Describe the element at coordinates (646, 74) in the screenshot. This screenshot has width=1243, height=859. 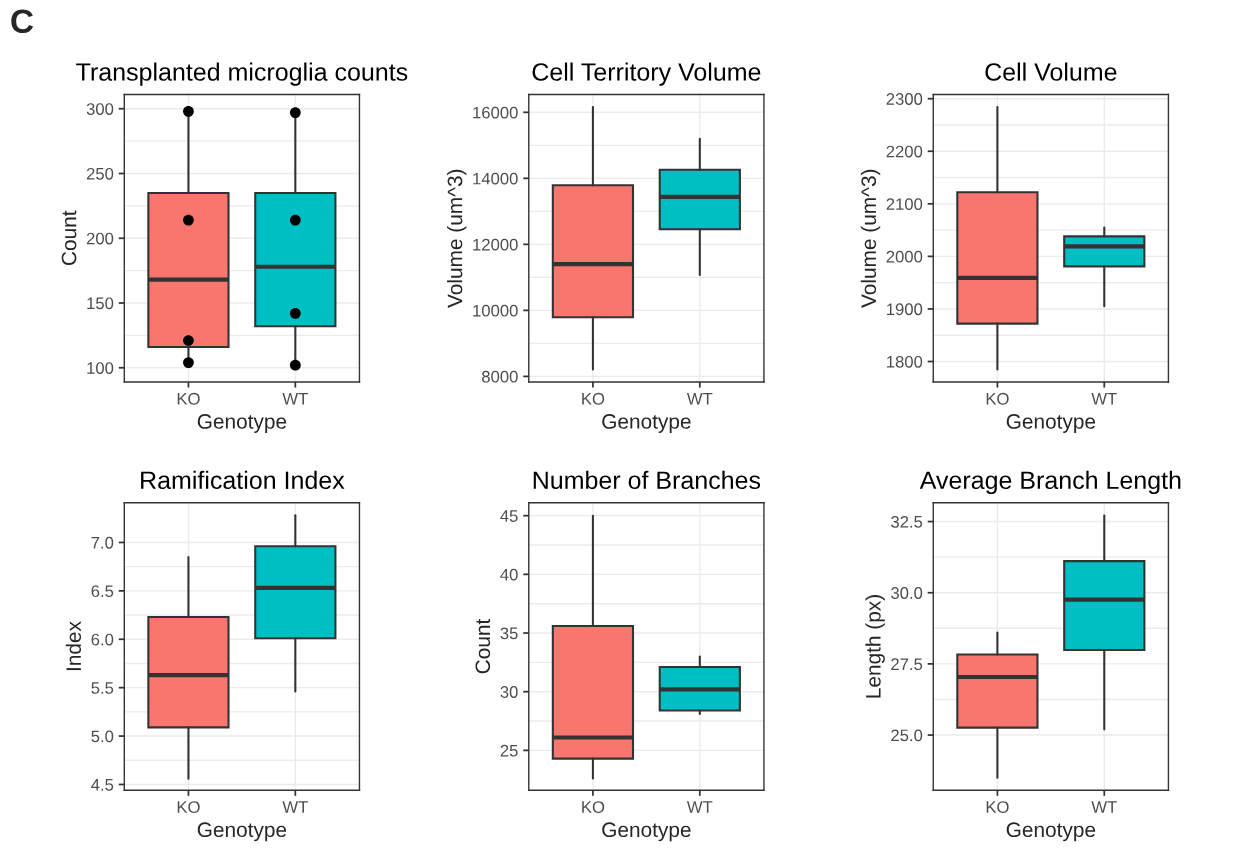
I see `chart-title: Cell Territory Volume` at that location.